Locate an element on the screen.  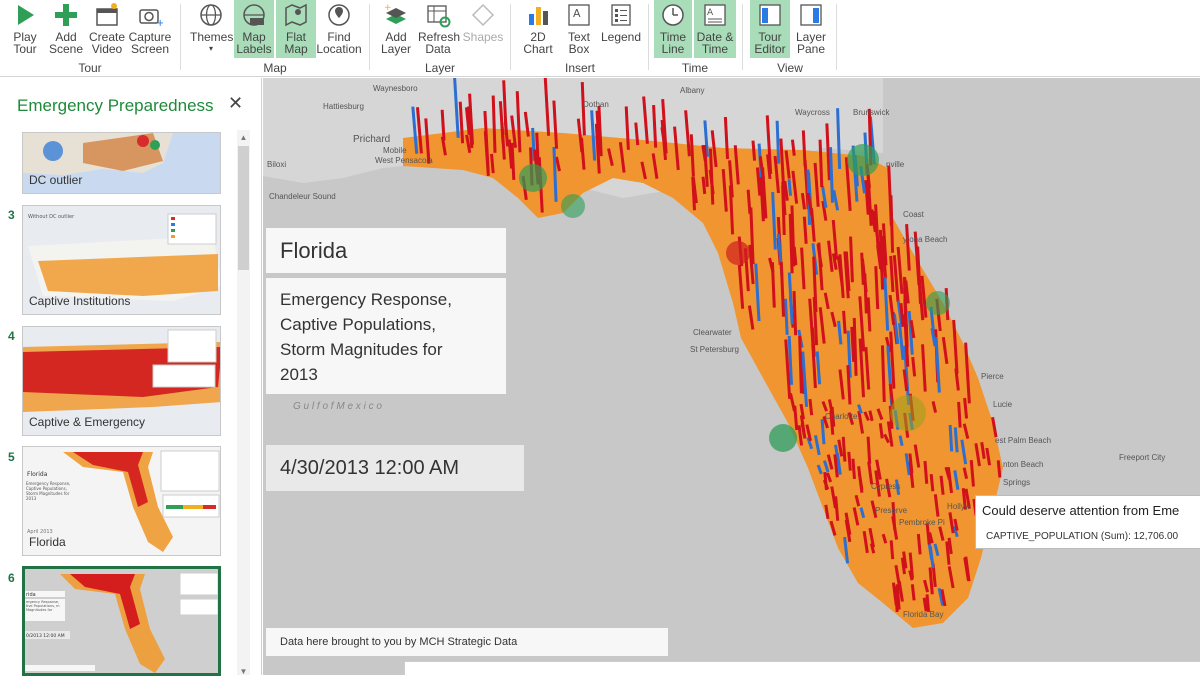
scene-thumbnail: Without DC outlier Captive Institutions is located at coordinates (121, 260).